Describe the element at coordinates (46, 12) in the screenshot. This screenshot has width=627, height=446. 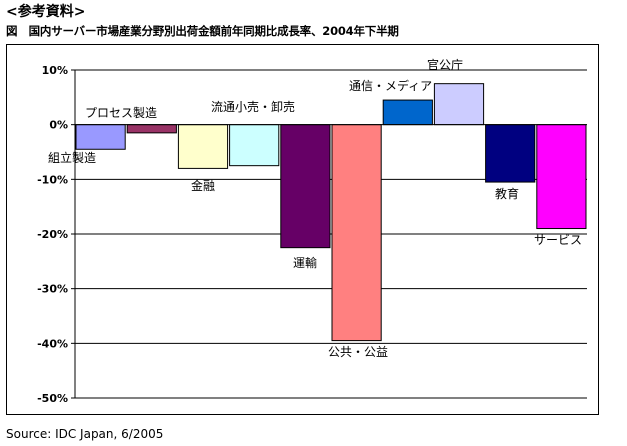
I see `document-heading: <参考資料>` at that location.